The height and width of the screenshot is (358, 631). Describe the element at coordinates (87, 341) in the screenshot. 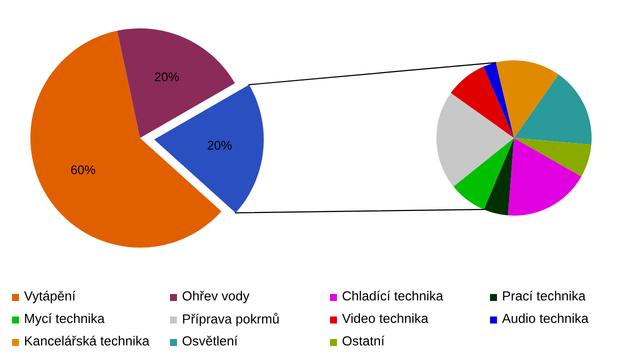

I see `legend-label: Kancelářská technika` at that location.